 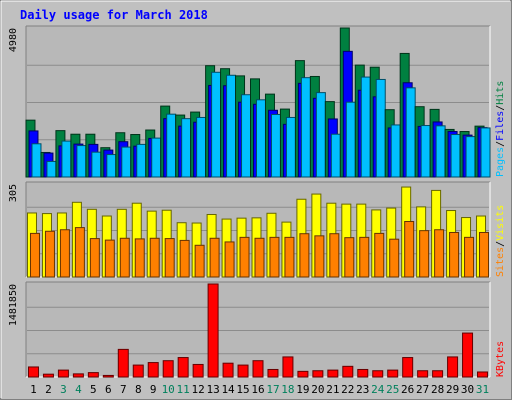 What do you see at coordinates (228, 389) in the screenshot?
I see `x-tick-label: 14` at bounding box center [228, 389].